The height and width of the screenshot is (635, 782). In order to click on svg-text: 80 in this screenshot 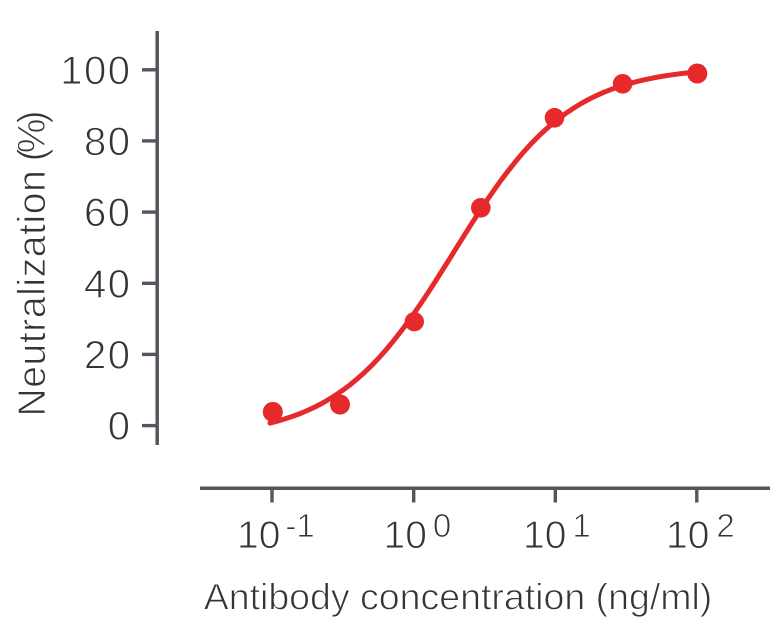, I will do `click(108, 142)`.